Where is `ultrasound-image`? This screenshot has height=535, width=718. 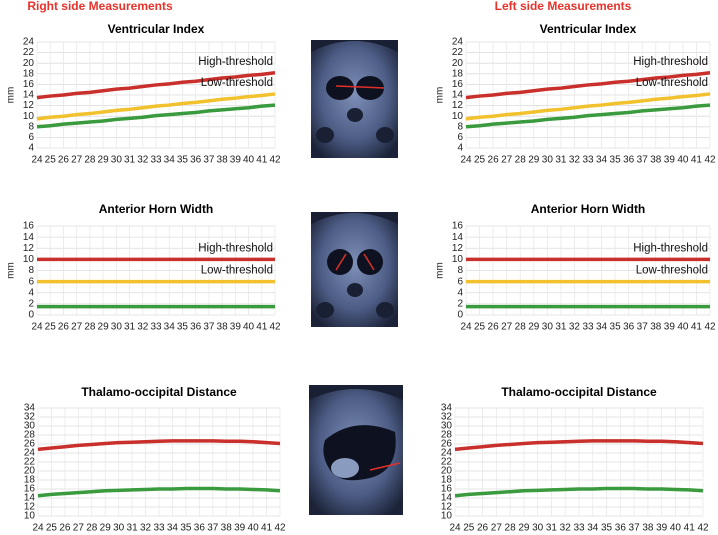 ultrasound-image is located at coordinates (354, 99).